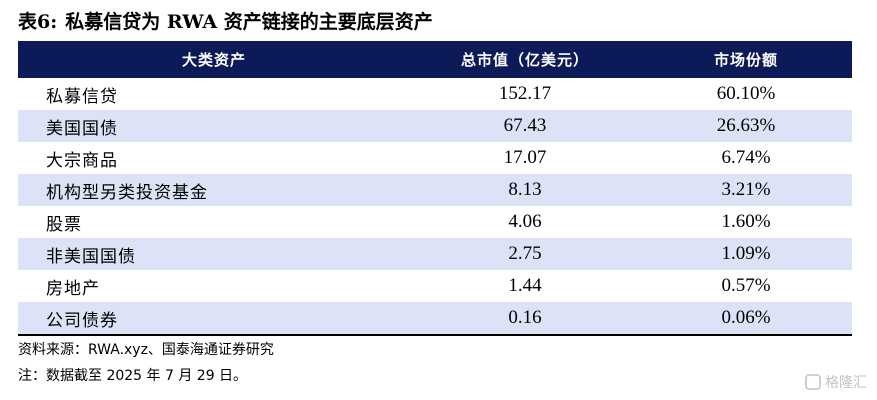  Describe the element at coordinates (127, 192) in the screenshot. I see `asset-cell: 机构型另类投资基金` at that location.